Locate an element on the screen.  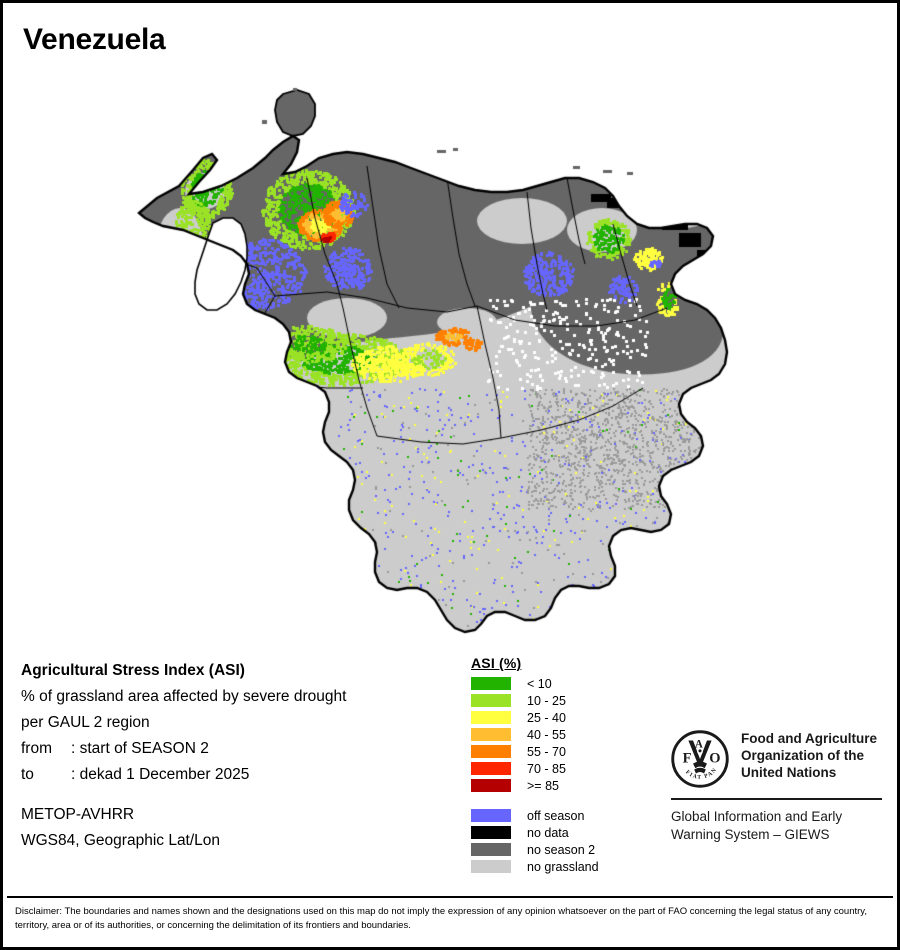
info-heading: Agricultural Stress Index (ASI) is located at coordinates (133, 670).